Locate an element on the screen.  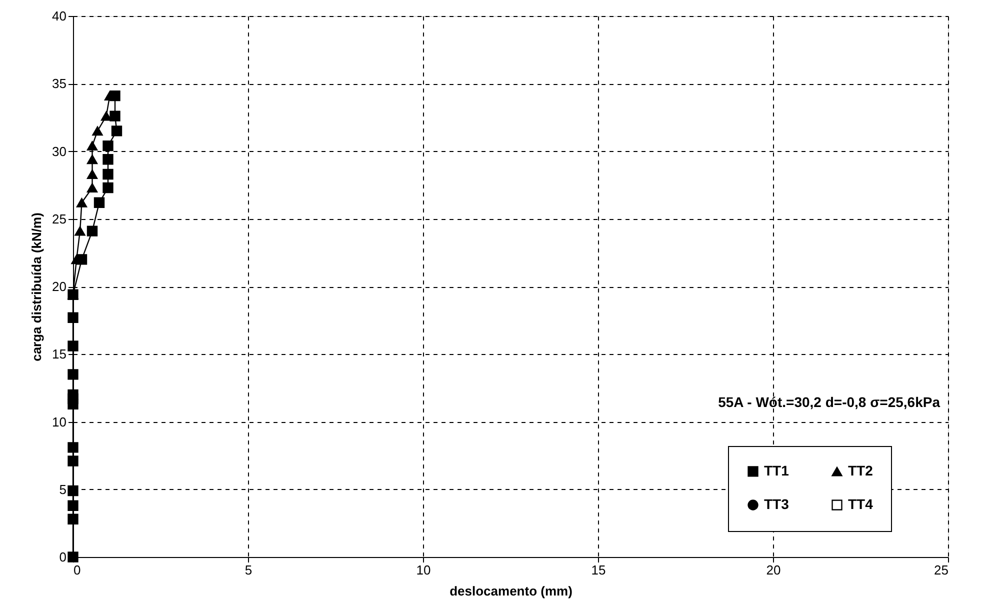
x-axis-title: deslocamento (mm) is located at coordinates (511, 591).